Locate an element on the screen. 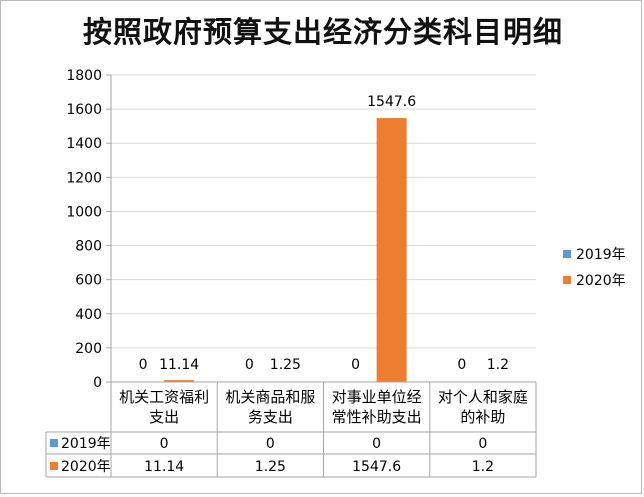 The image size is (644, 497). data-label: 11.14 is located at coordinates (179, 365).